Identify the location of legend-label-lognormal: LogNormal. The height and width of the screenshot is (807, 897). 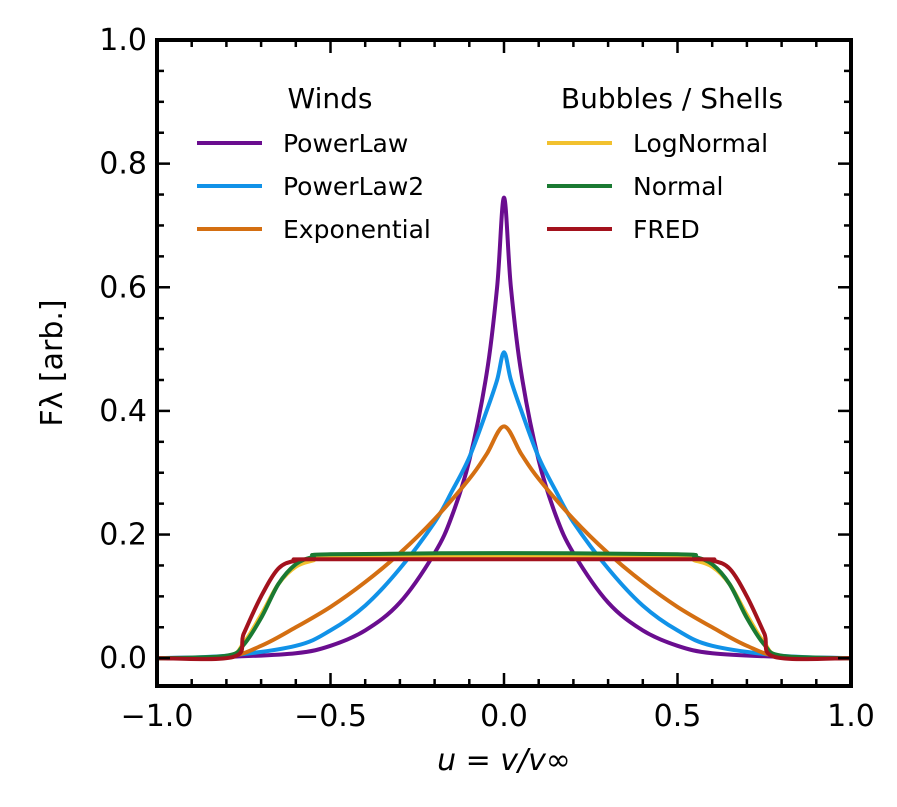
(700, 143).